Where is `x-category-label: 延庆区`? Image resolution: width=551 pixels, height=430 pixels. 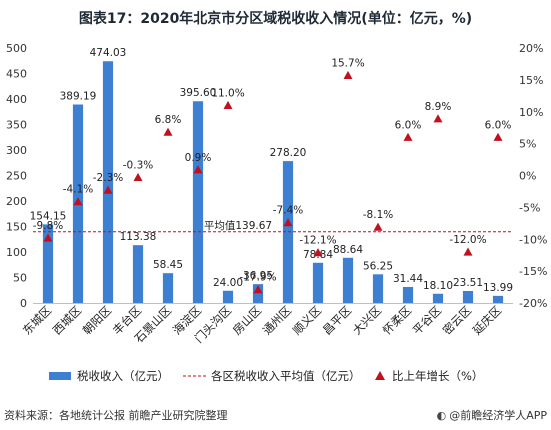 x-category-label: 延庆区 is located at coordinates (487, 320).